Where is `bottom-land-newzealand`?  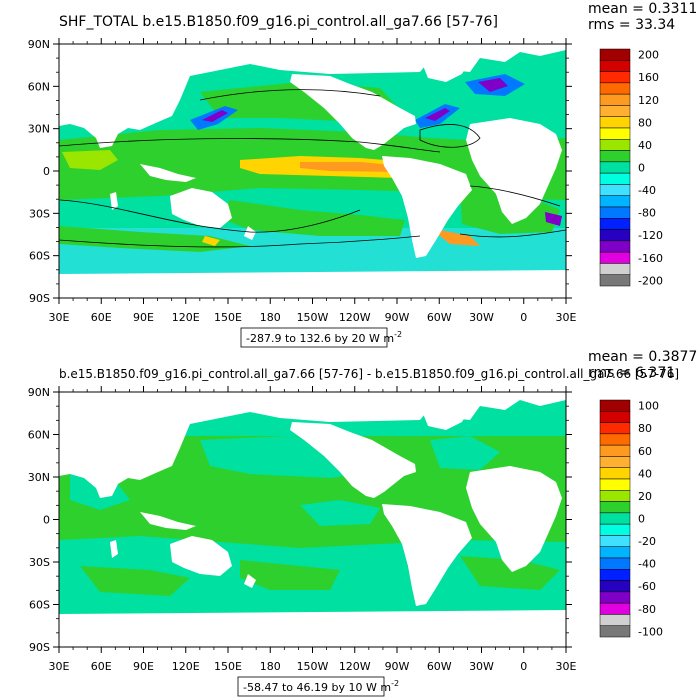 bottom-land-newzealand is located at coordinates (250, 581).